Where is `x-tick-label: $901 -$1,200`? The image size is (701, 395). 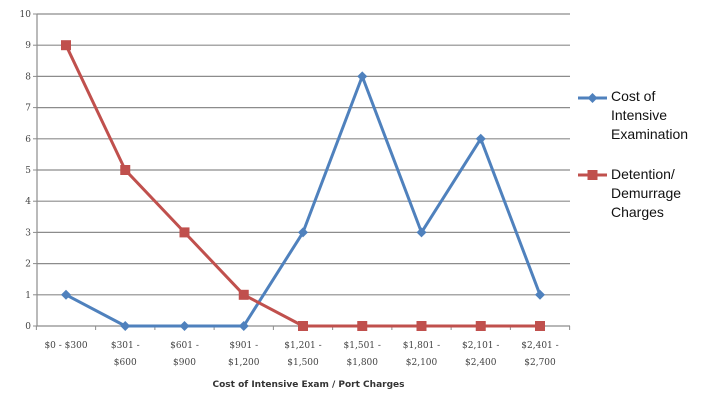 x-tick-label: $901 -$1,200 is located at coordinates (244, 354).